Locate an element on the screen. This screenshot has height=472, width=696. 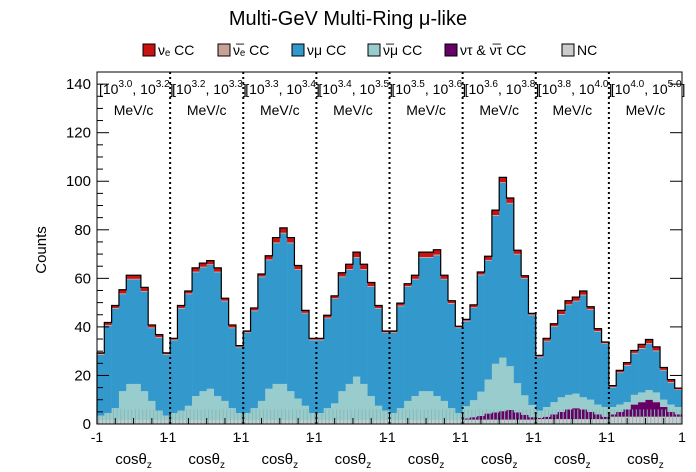
legend-label-nutau: ντ & ν̅τ CC is located at coordinates (493, 50).